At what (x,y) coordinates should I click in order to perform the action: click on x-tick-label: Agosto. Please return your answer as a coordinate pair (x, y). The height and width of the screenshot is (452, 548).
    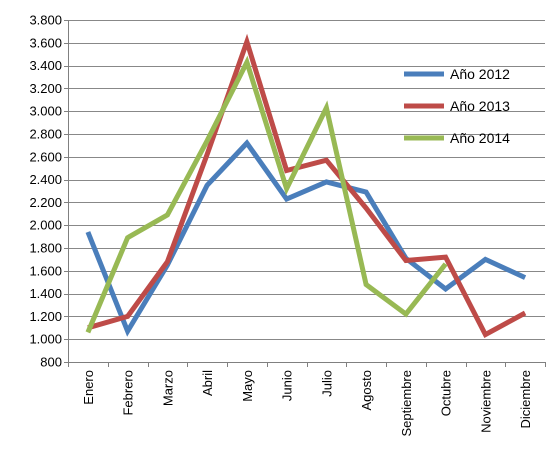
    Looking at the image, I should click on (366, 390).